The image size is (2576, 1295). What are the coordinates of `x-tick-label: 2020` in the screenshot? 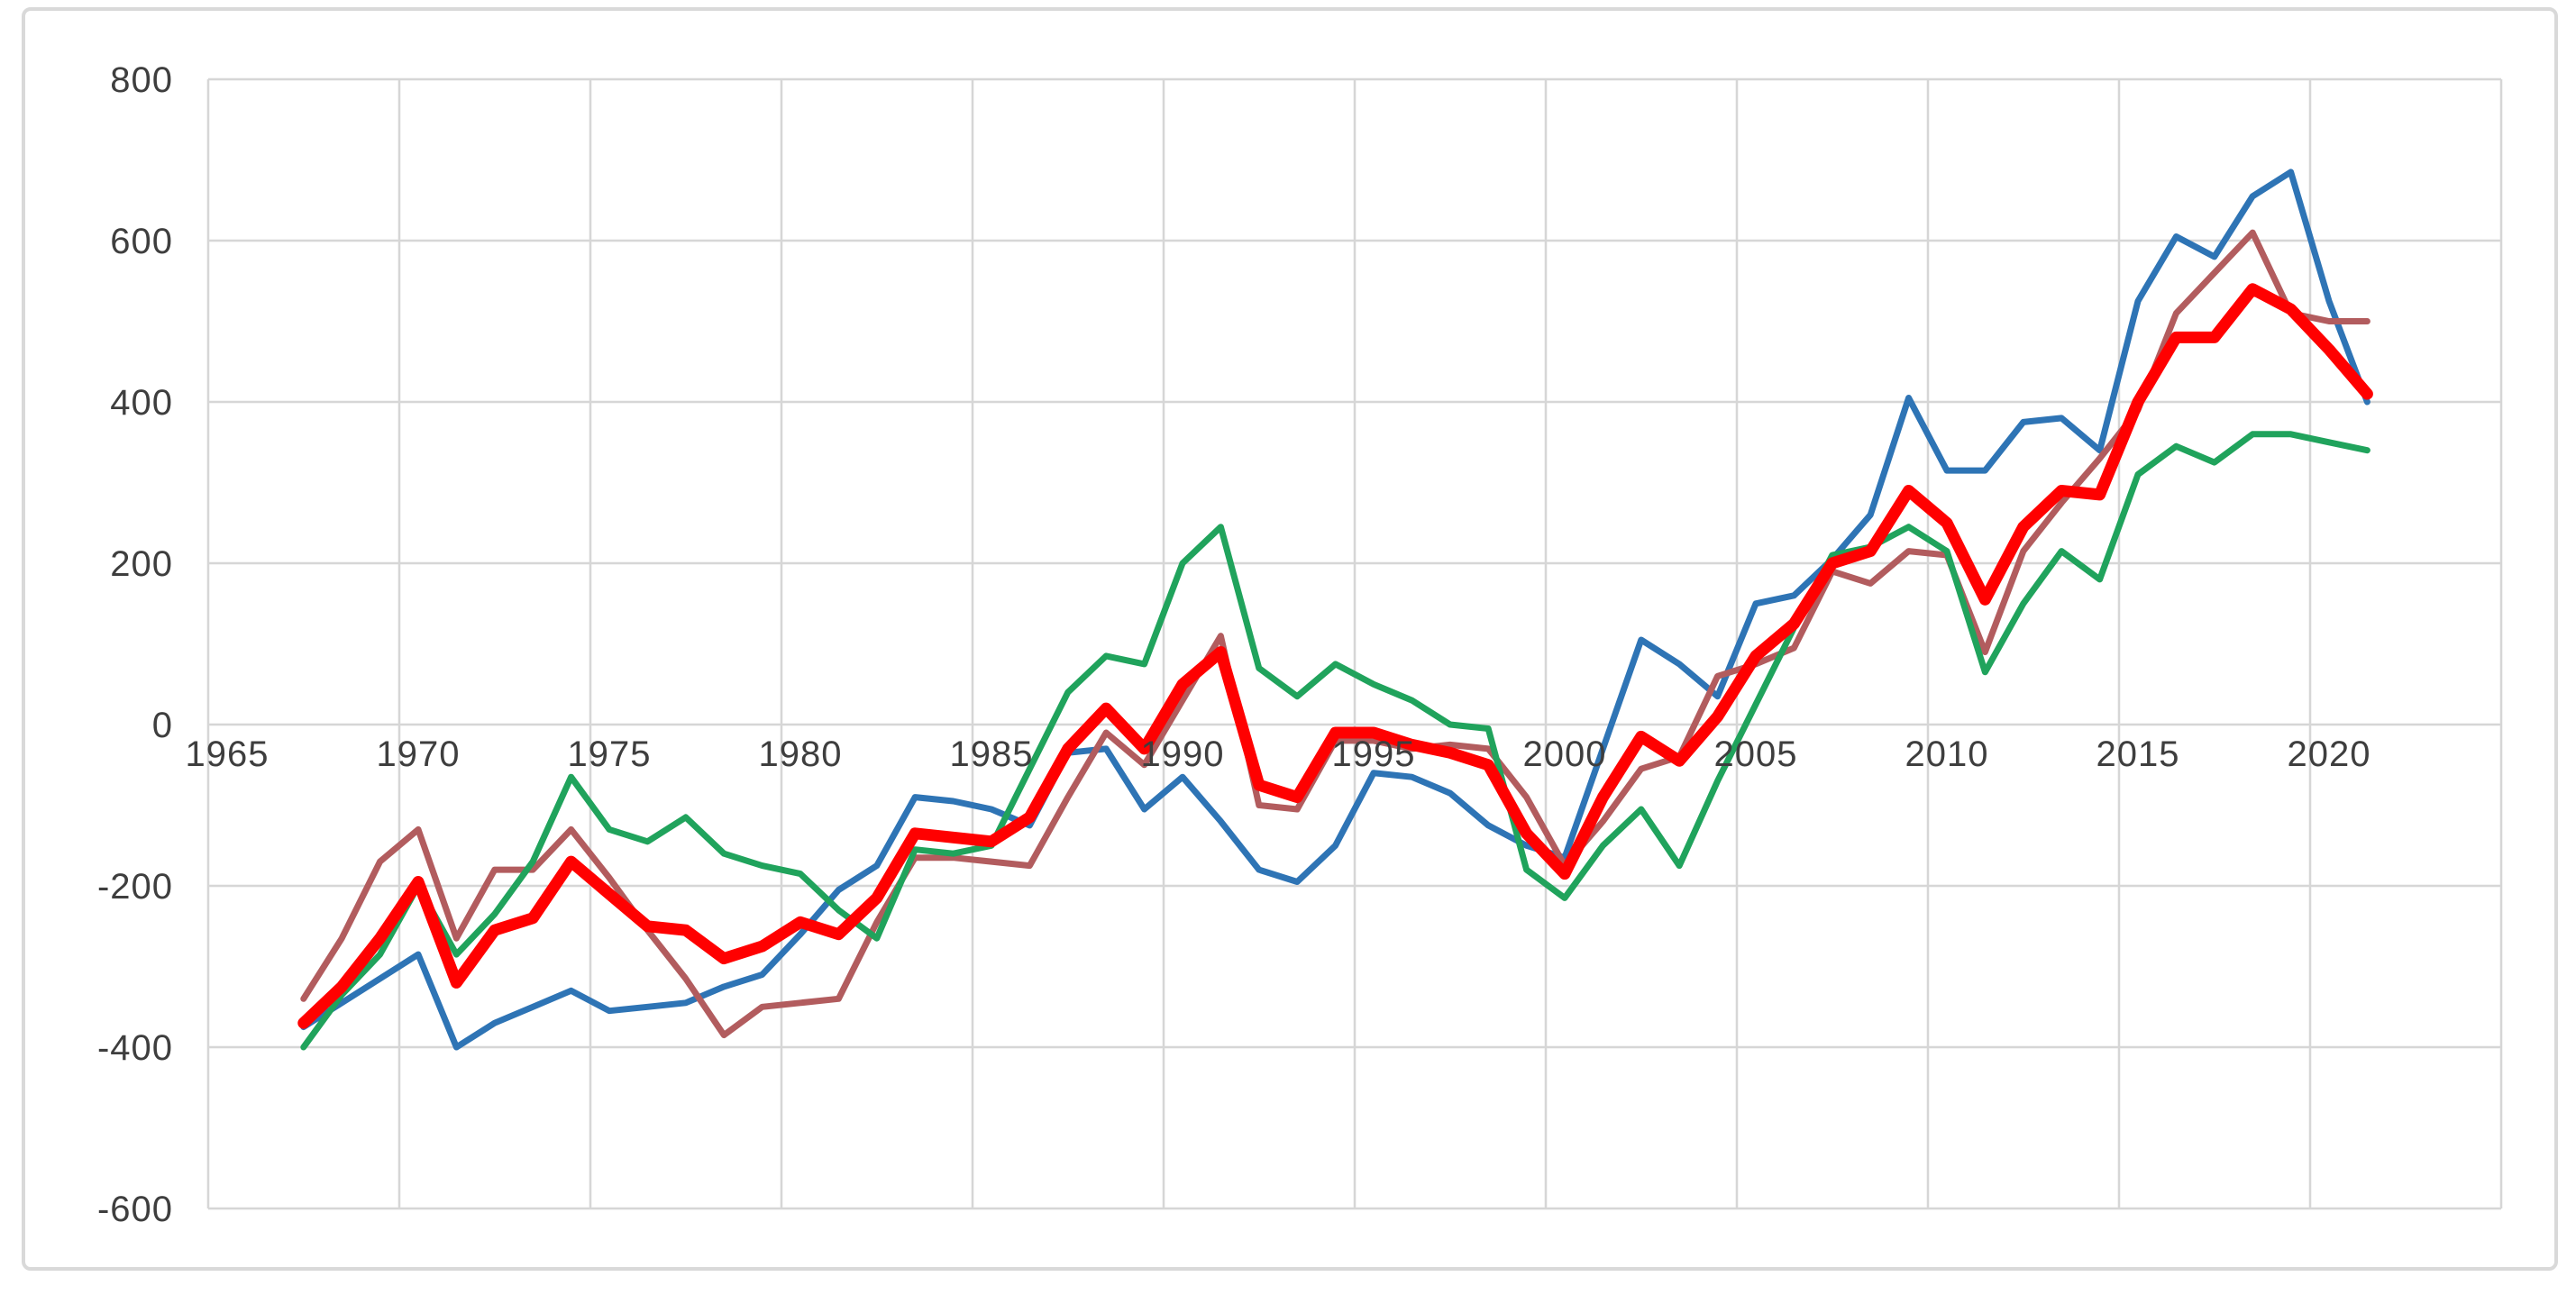 It's located at (2329, 754).